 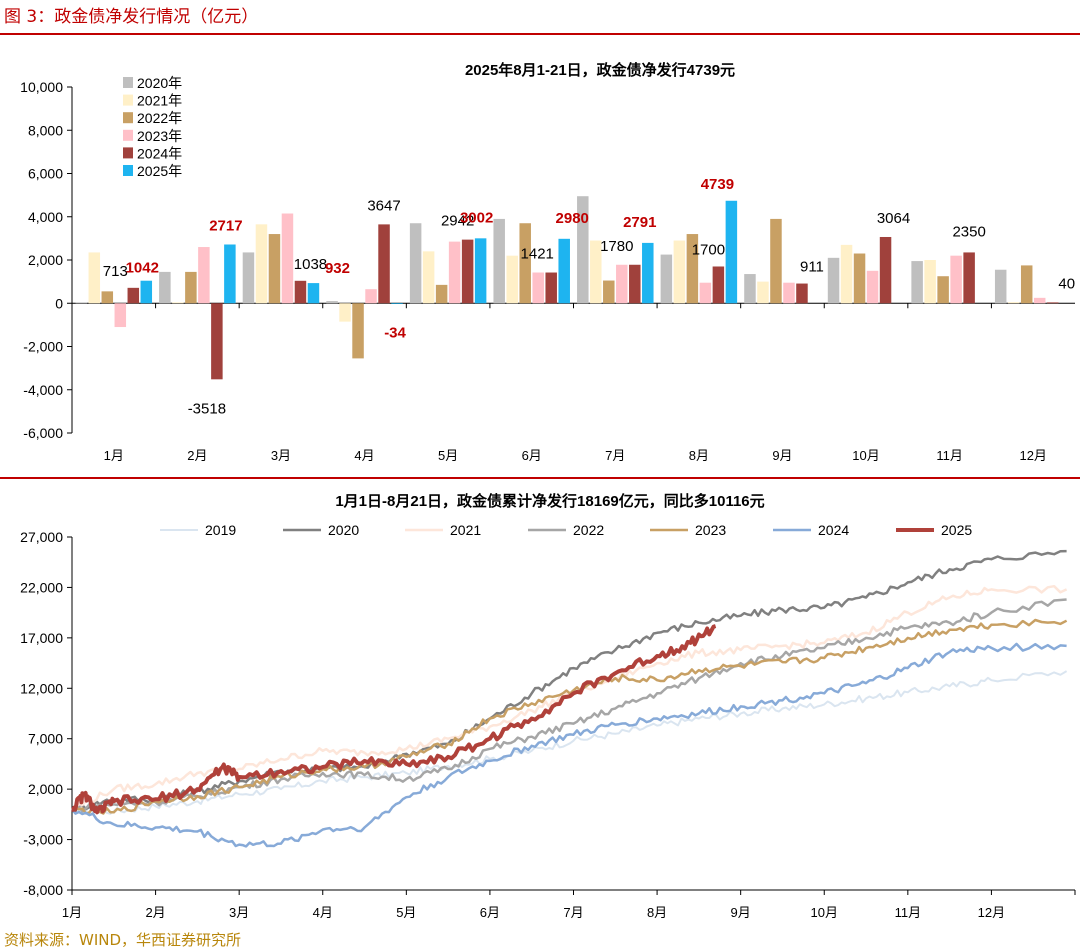 What do you see at coordinates (710, 530) in the screenshot?
I see `legend-label: 2023` at bounding box center [710, 530].